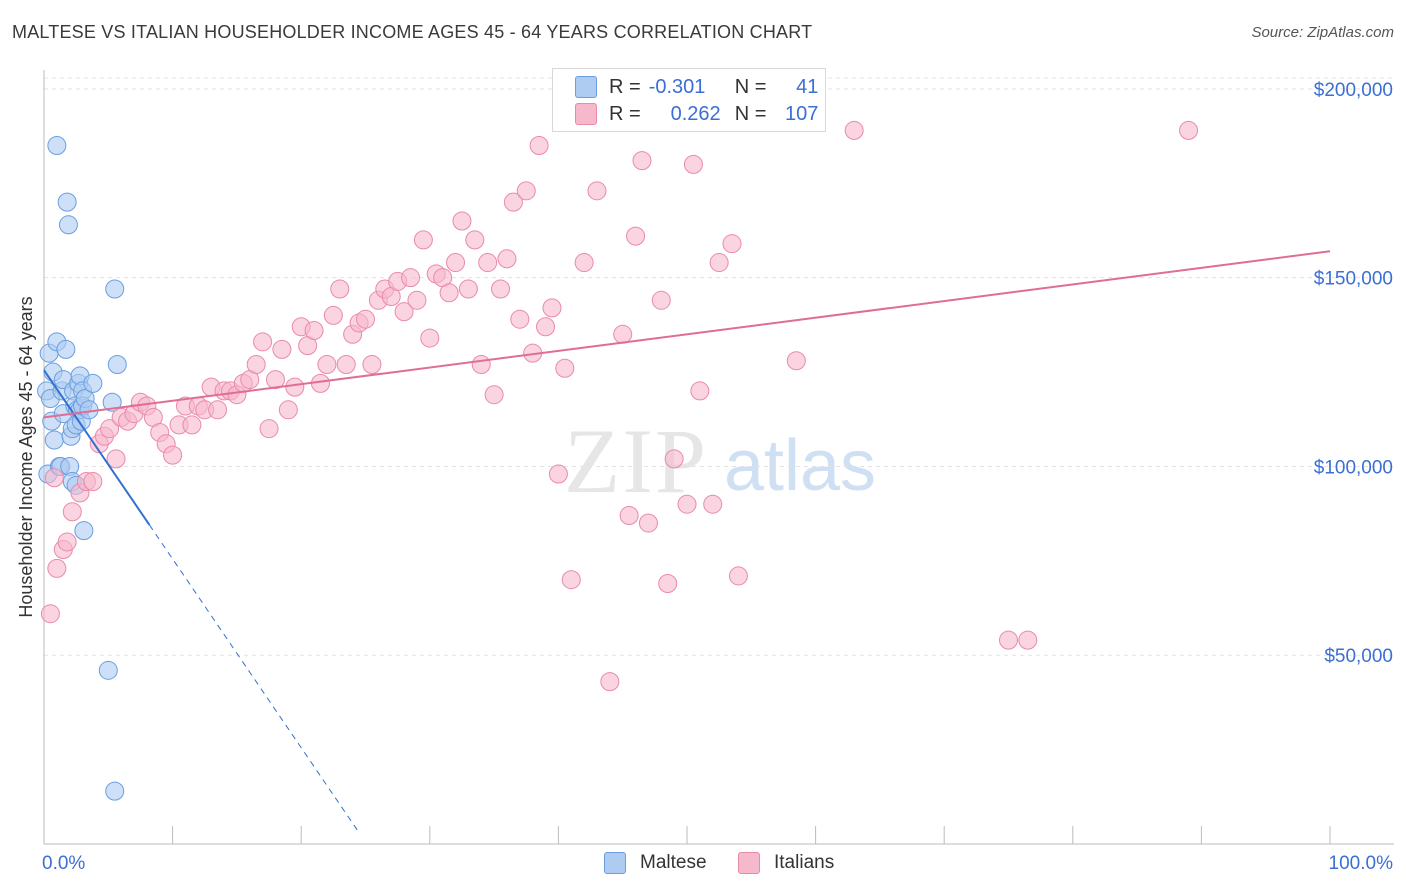 The image size is (1406, 892). Describe the element at coordinates (63, 863) in the screenshot. I see `x-tick-label: 0.0%` at that location.